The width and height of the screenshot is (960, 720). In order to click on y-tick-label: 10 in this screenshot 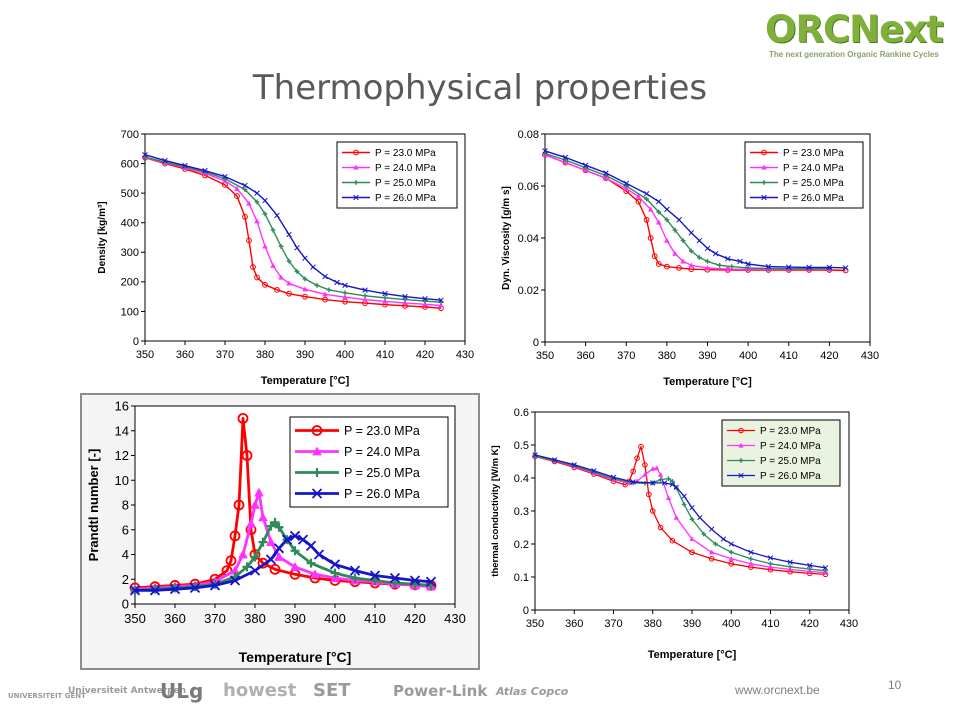, I will do `click(122, 480)`.